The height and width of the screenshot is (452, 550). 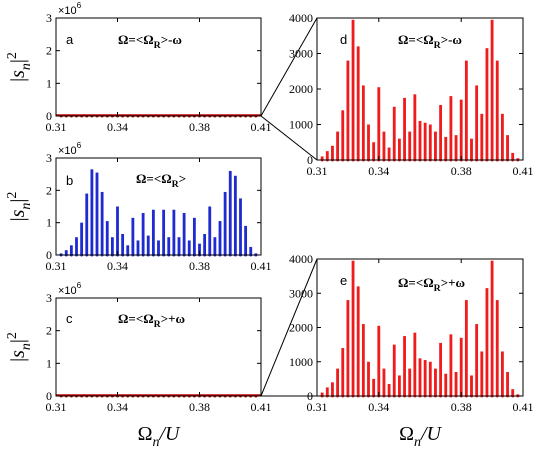 What do you see at coordinates (406, 434) in the screenshot?
I see `x-axis-label-right-run: Ω` at bounding box center [406, 434].